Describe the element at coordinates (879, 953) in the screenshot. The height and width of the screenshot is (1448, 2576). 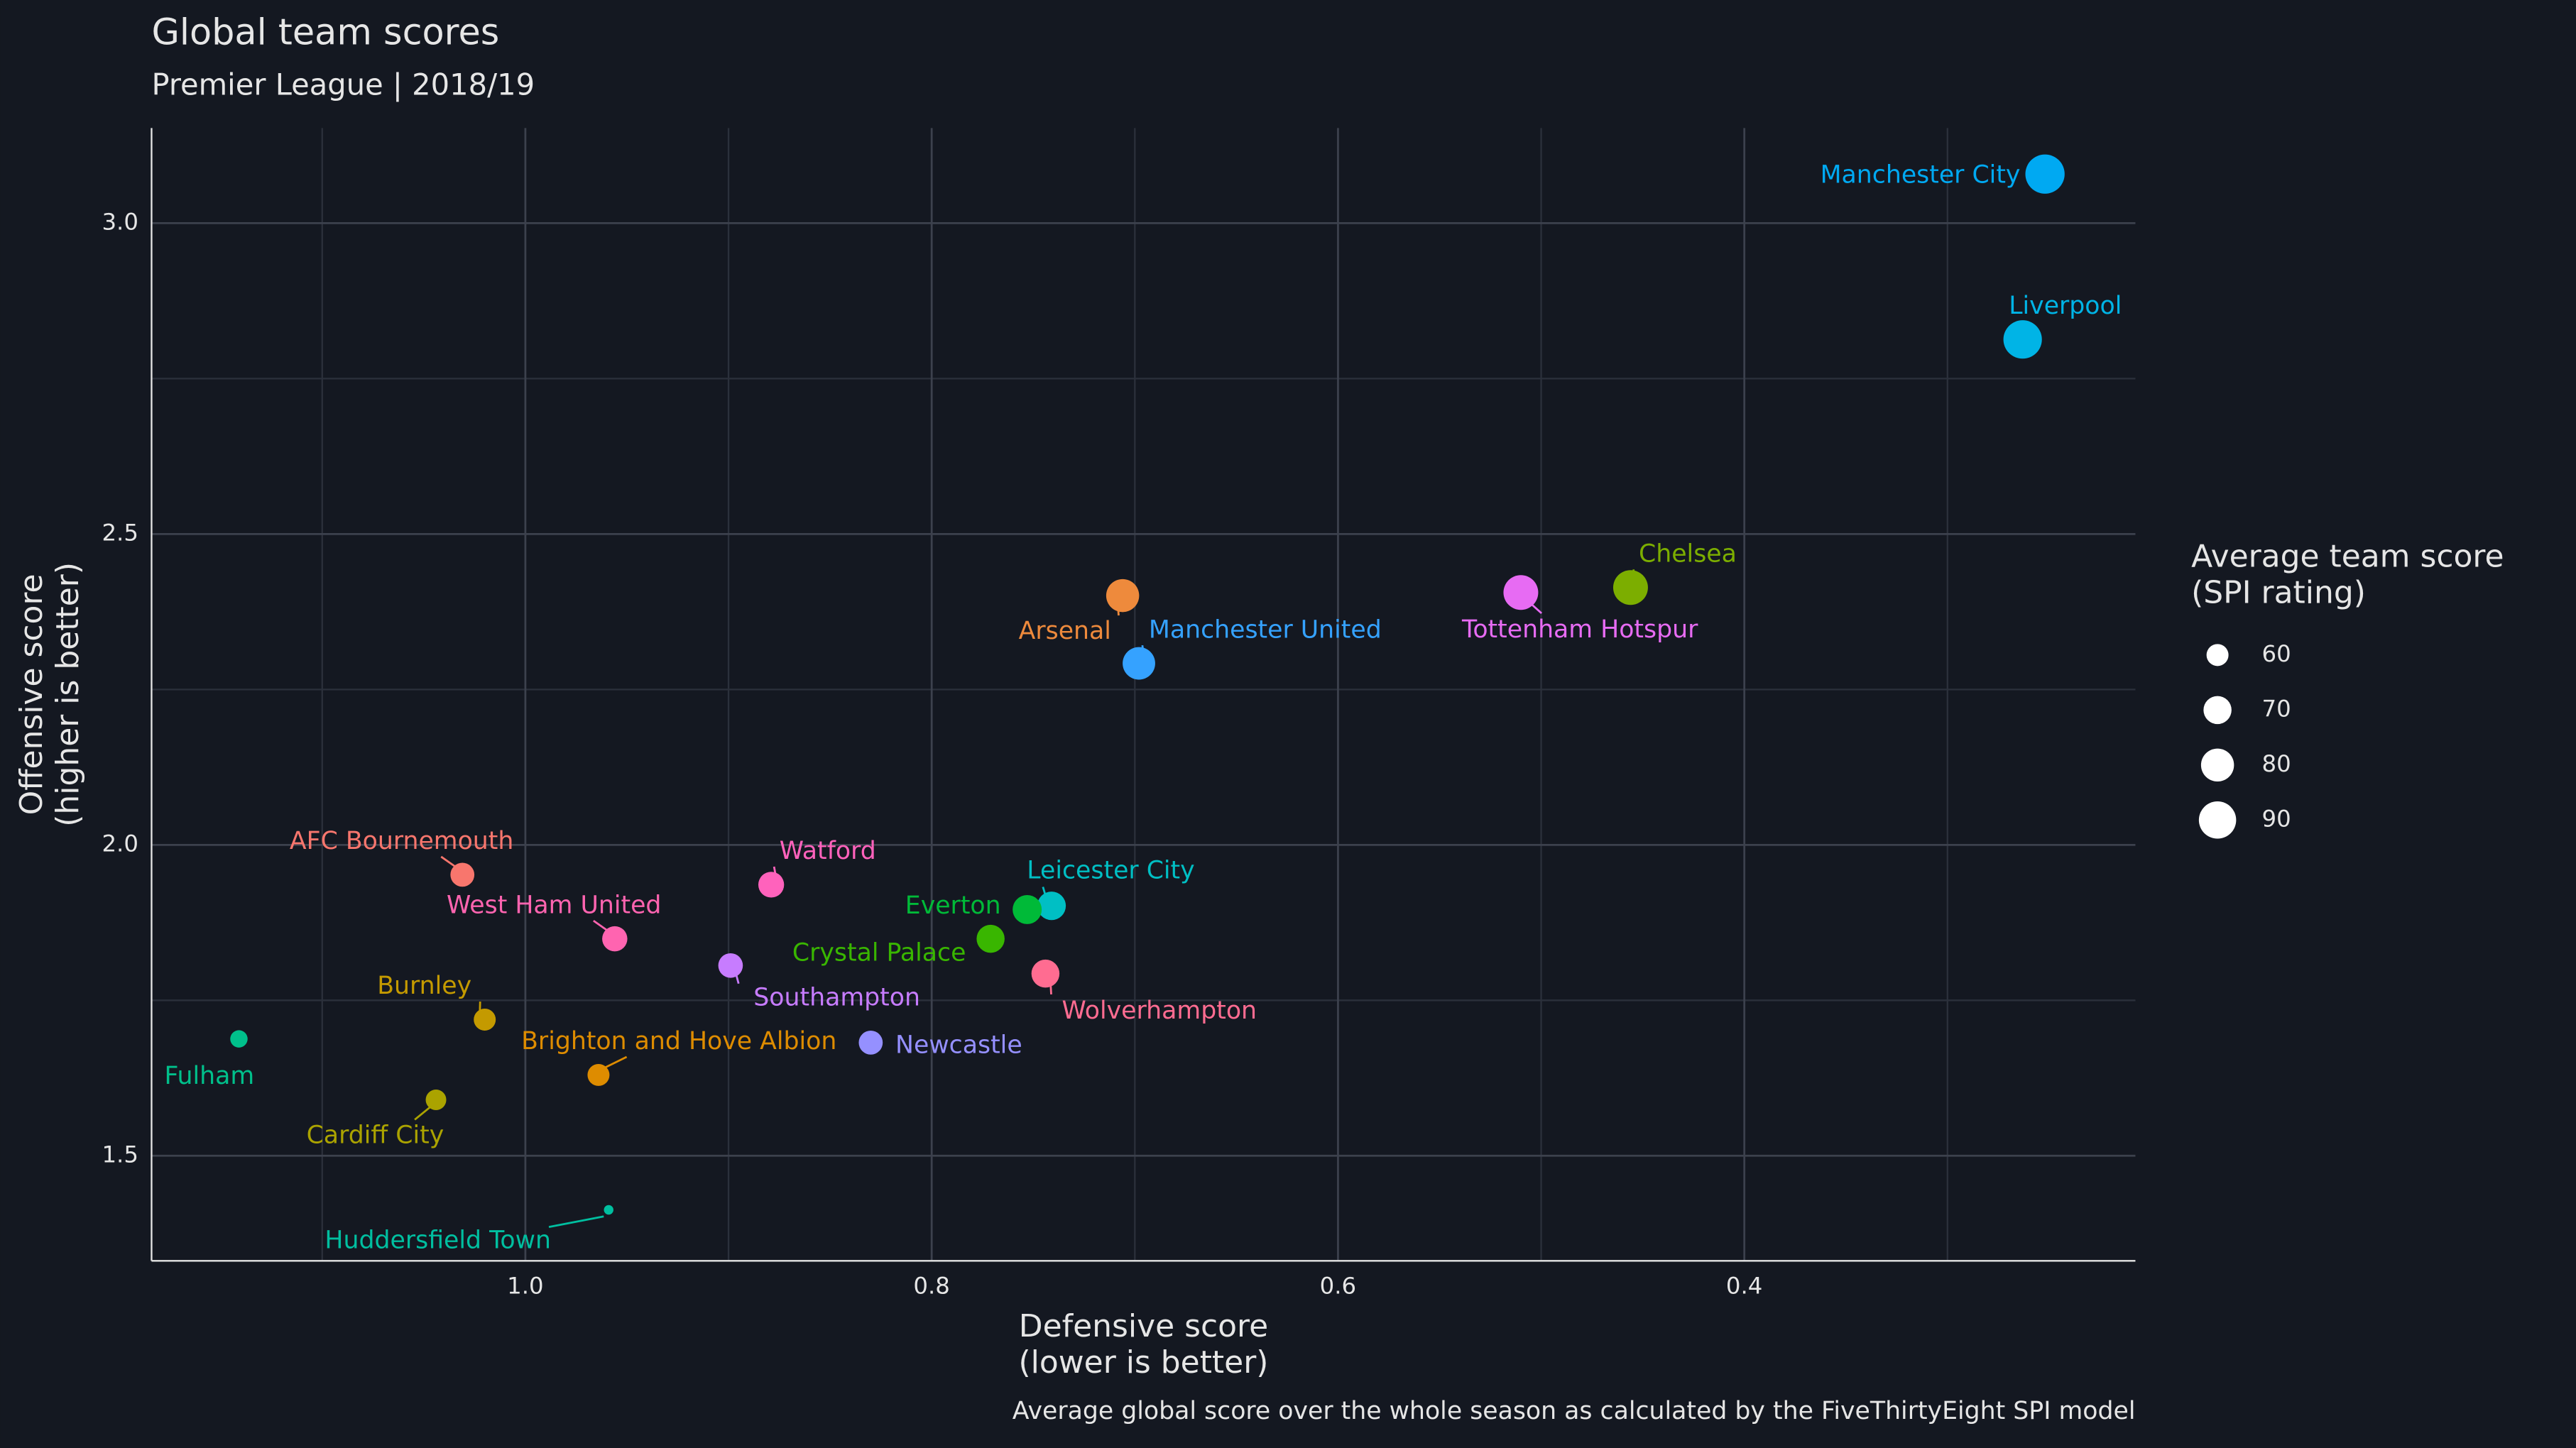
I see `team-label: Crystal Palace` at that location.